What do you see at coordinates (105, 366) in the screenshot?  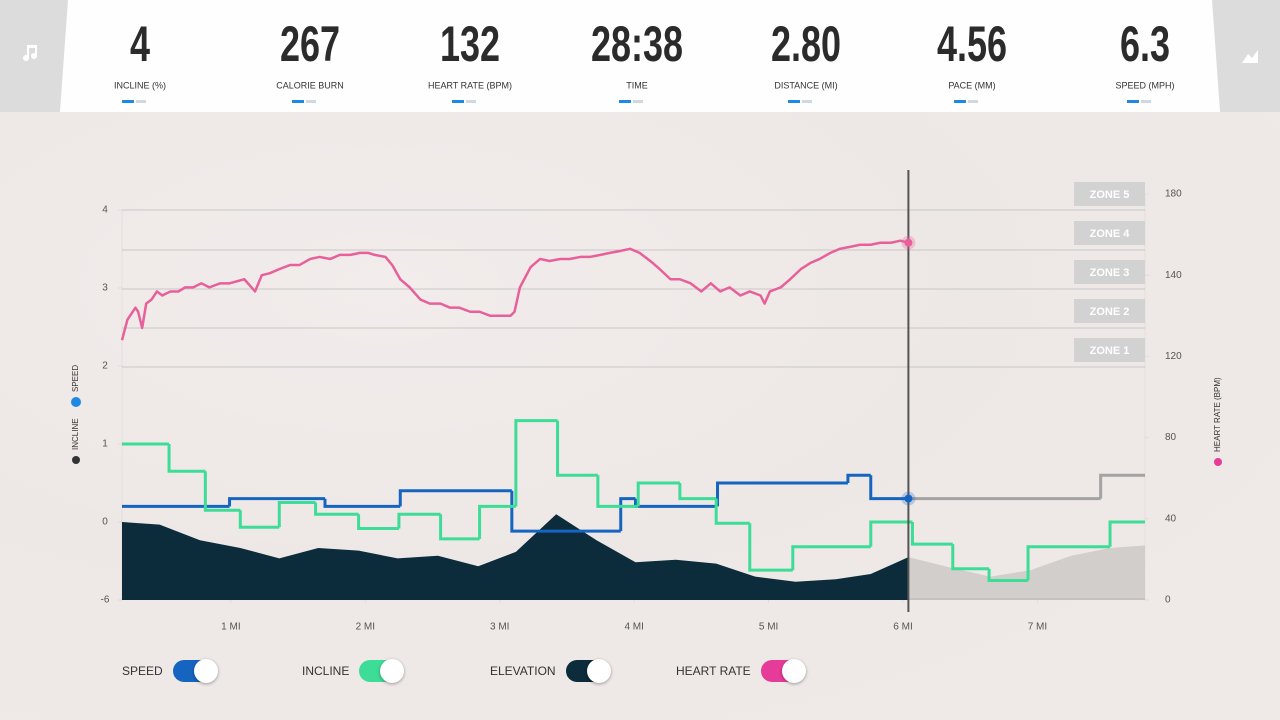 I see `y-tick-label: 2` at bounding box center [105, 366].